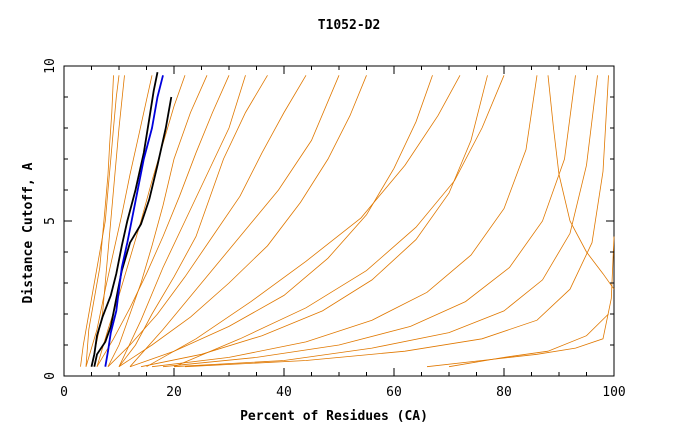 The image size is (680, 440). Describe the element at coordinates (394, 392) in the screenshot. I see `x-tick-label: 60` at that location.